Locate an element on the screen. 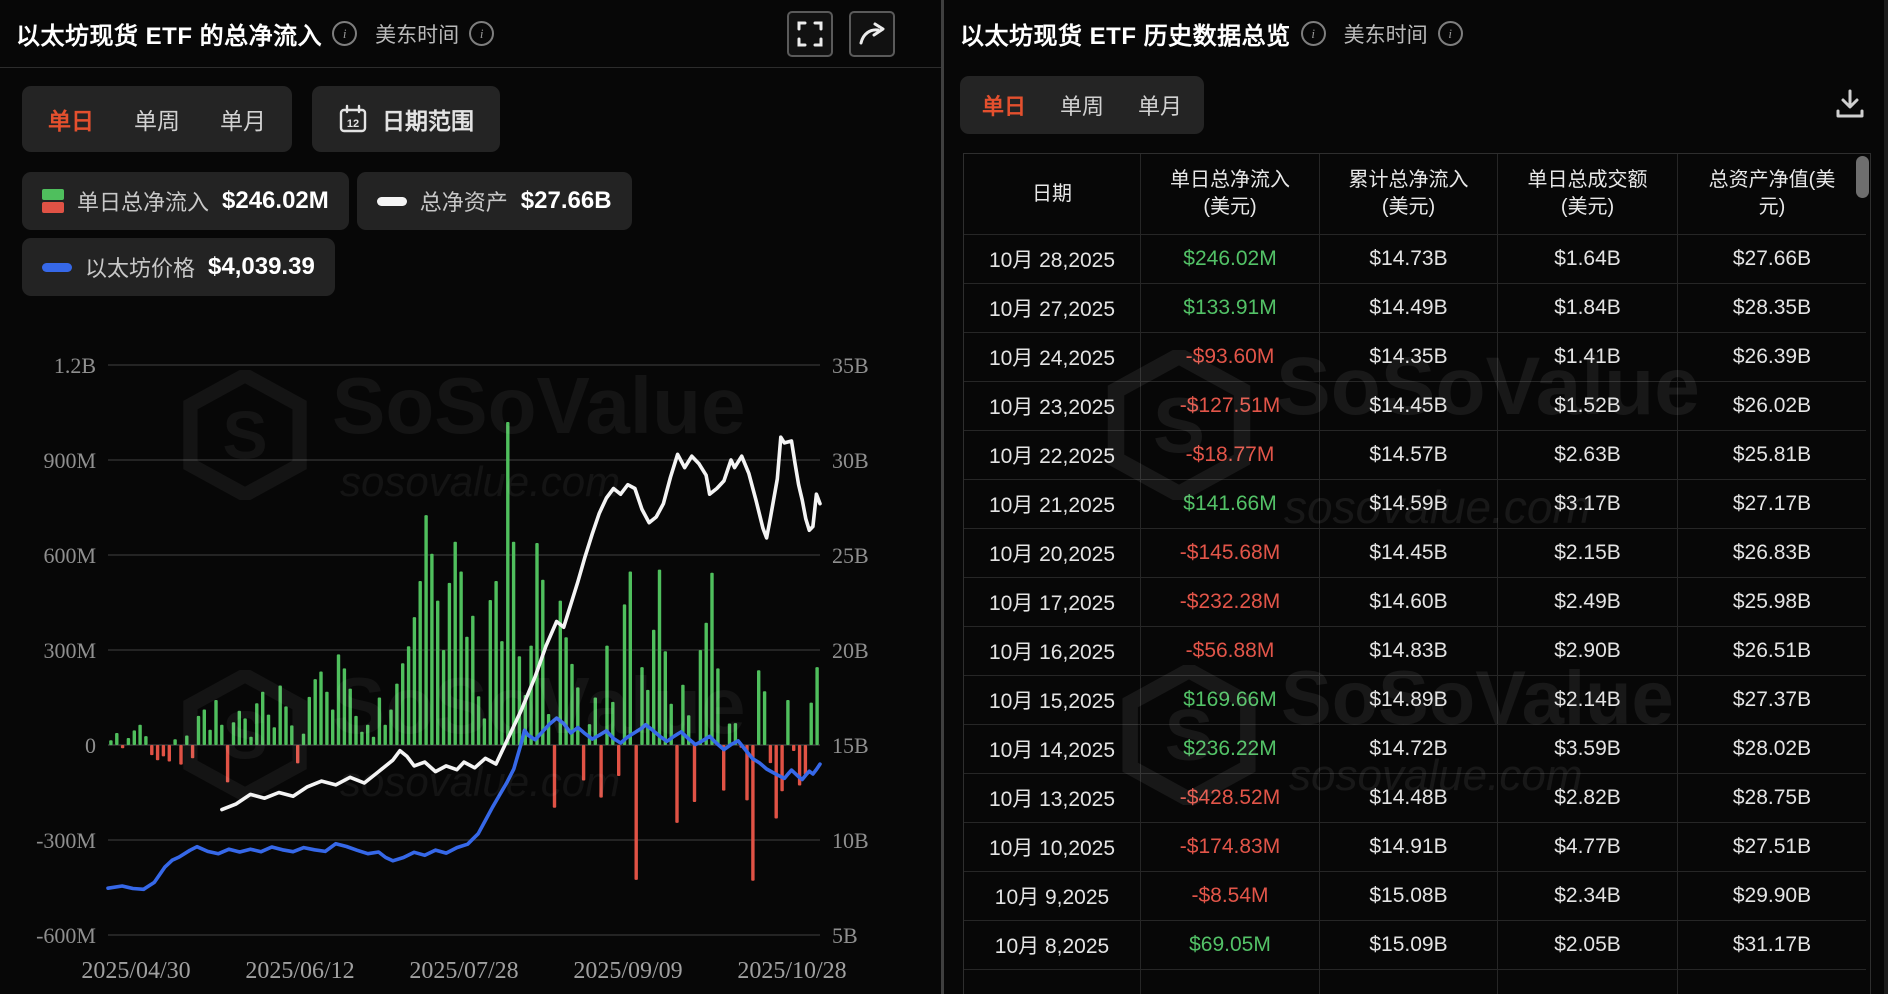 The width and height of the screenshot is (1888, 994). table-row: 10月 24,2025 -$93.60M $14.35B $1.41B $26.39B is located at coordinates (1417, 357).